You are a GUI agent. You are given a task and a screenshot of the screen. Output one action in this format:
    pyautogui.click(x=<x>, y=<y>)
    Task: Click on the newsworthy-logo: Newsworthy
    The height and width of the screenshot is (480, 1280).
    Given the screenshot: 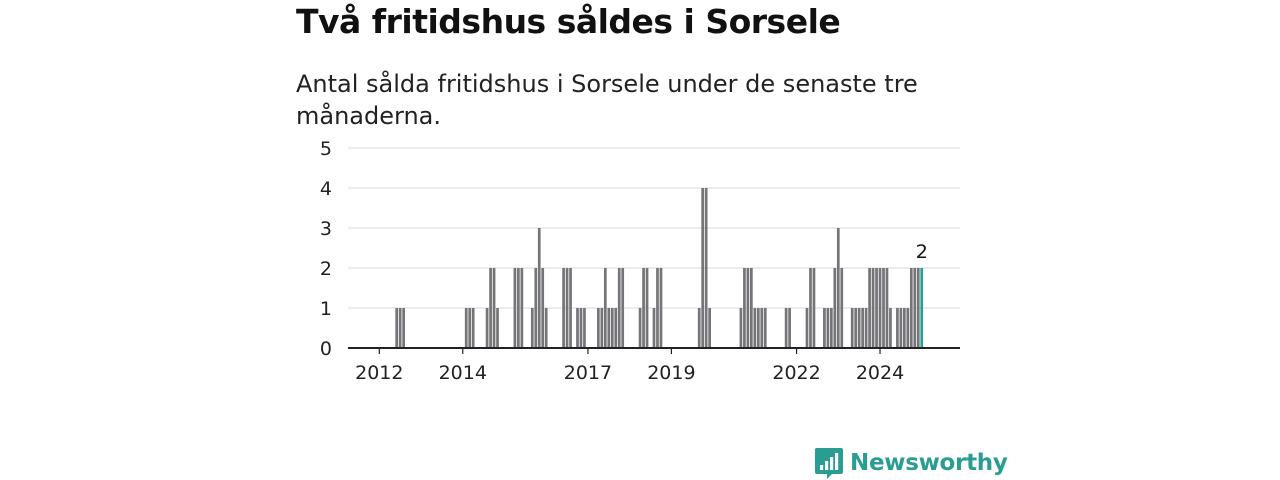 What is the action you would take?
    pyautogui.click(x=911, y=463)
    